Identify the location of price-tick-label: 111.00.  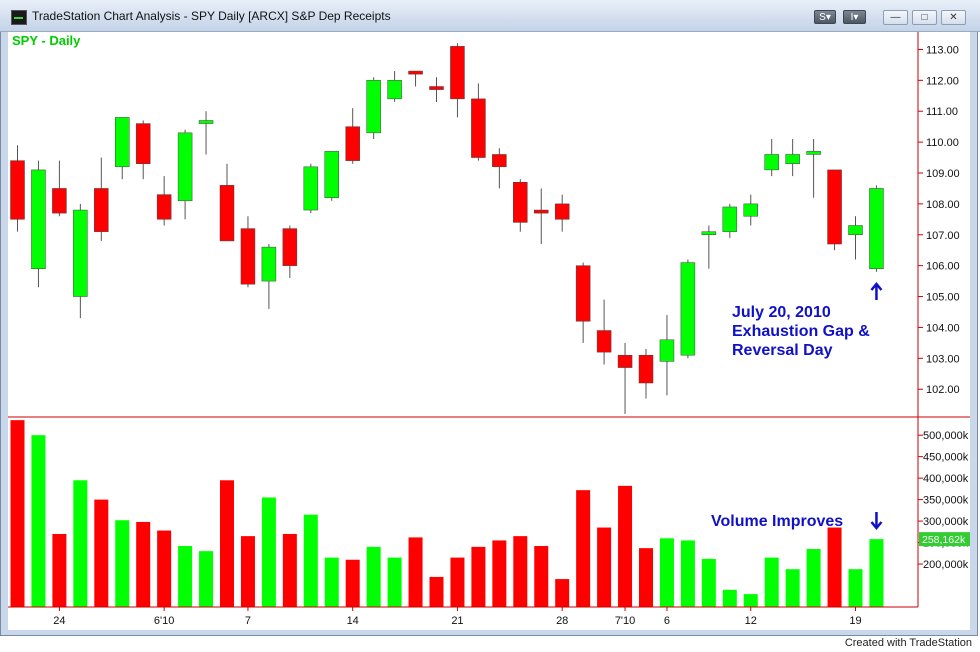
(942, 112).